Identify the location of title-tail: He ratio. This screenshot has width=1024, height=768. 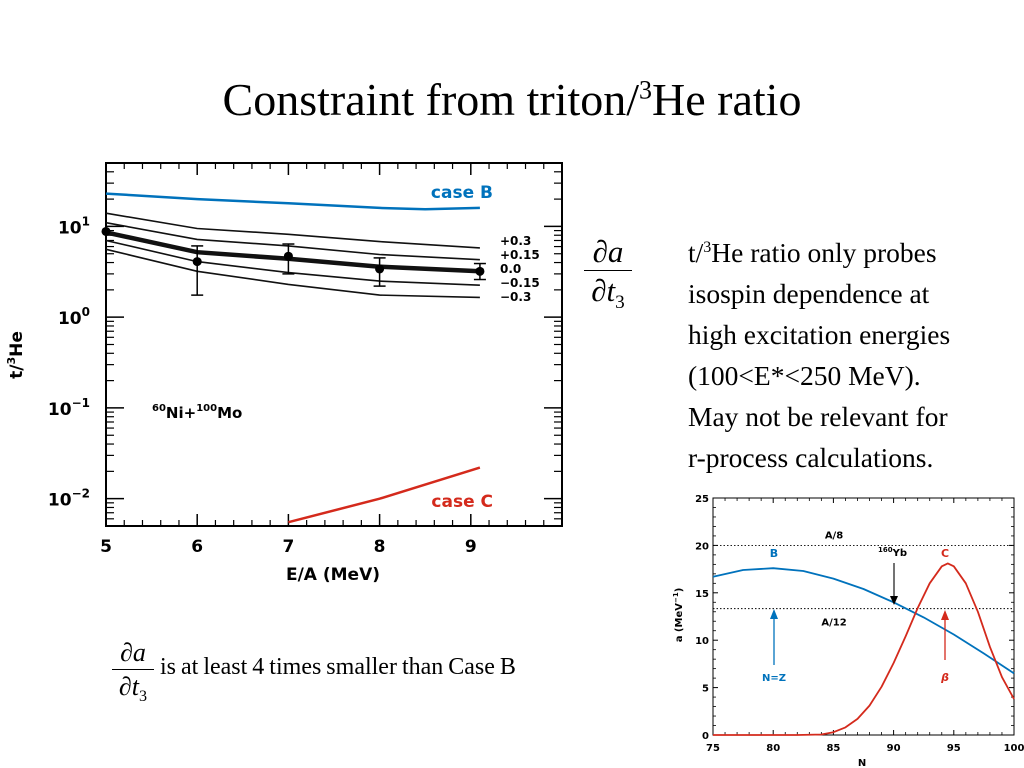
(727, 99).